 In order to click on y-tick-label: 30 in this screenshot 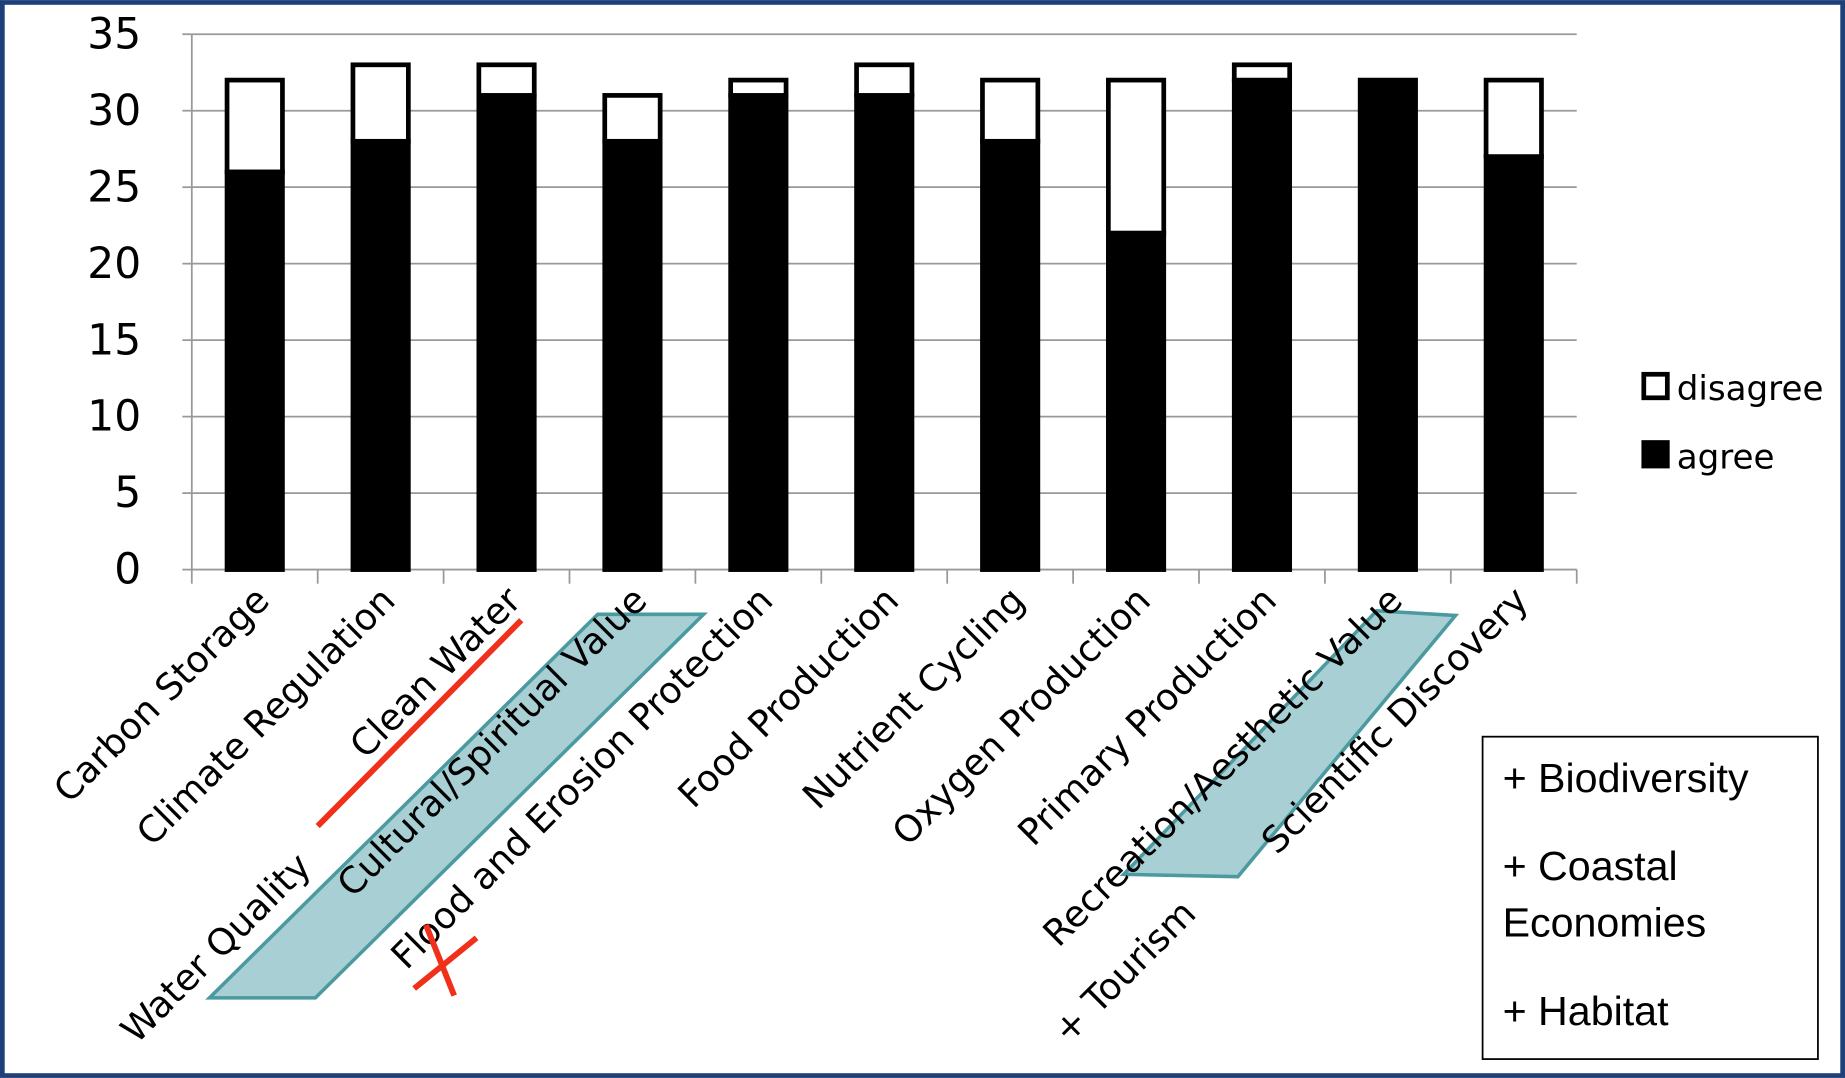, I will do `click(114, 110)`.